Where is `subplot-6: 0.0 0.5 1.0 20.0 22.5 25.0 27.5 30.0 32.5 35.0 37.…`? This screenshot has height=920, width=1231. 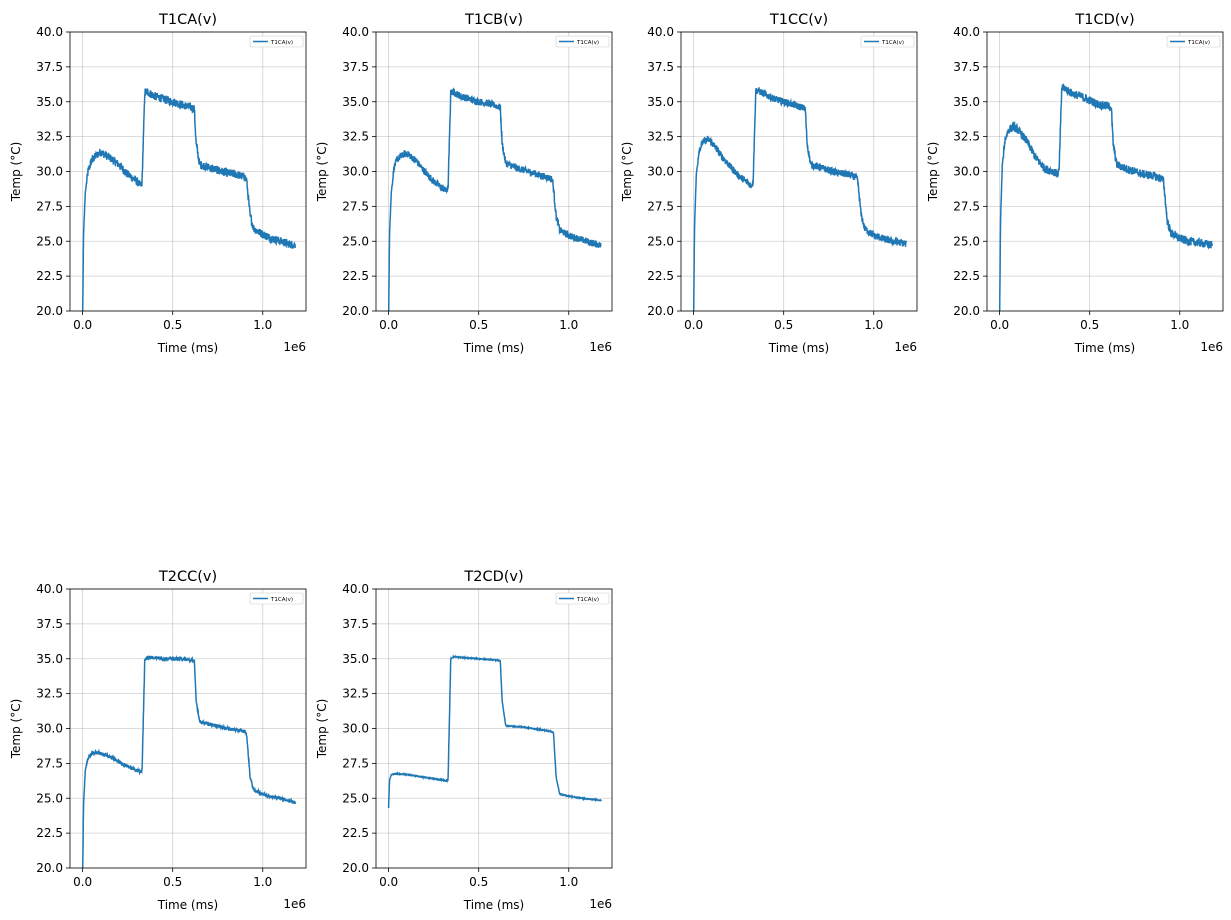
subplot-6: 0.0 0.5 1.0 20.0 22.5 25.0 27.5 30.0 32.5 35.0 37.… is located at coordinates (464, 740).